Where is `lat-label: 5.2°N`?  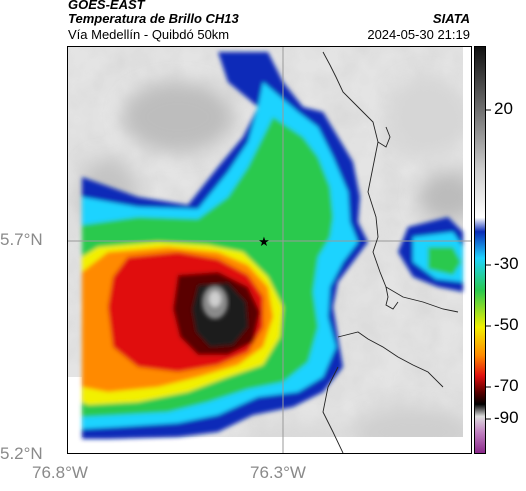
lat-label: 5.2°N is located at coordinates (21, 453).